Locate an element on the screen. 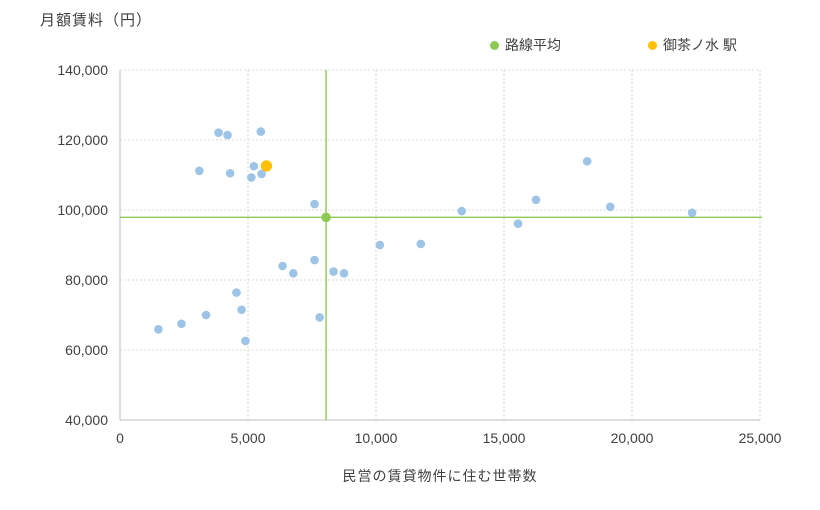 The image size is (820, 510). legend-label-ochanomizu: 御茶ノ水 駅 is located at coordinates (700, 45).